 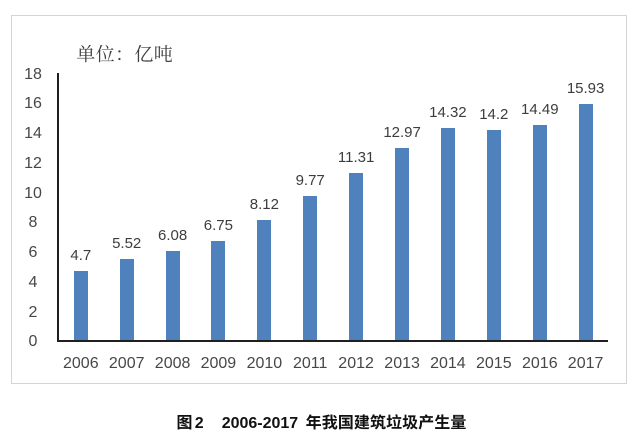 I want to click on svg-text: 2006-2017, so click(x=260, y=423).